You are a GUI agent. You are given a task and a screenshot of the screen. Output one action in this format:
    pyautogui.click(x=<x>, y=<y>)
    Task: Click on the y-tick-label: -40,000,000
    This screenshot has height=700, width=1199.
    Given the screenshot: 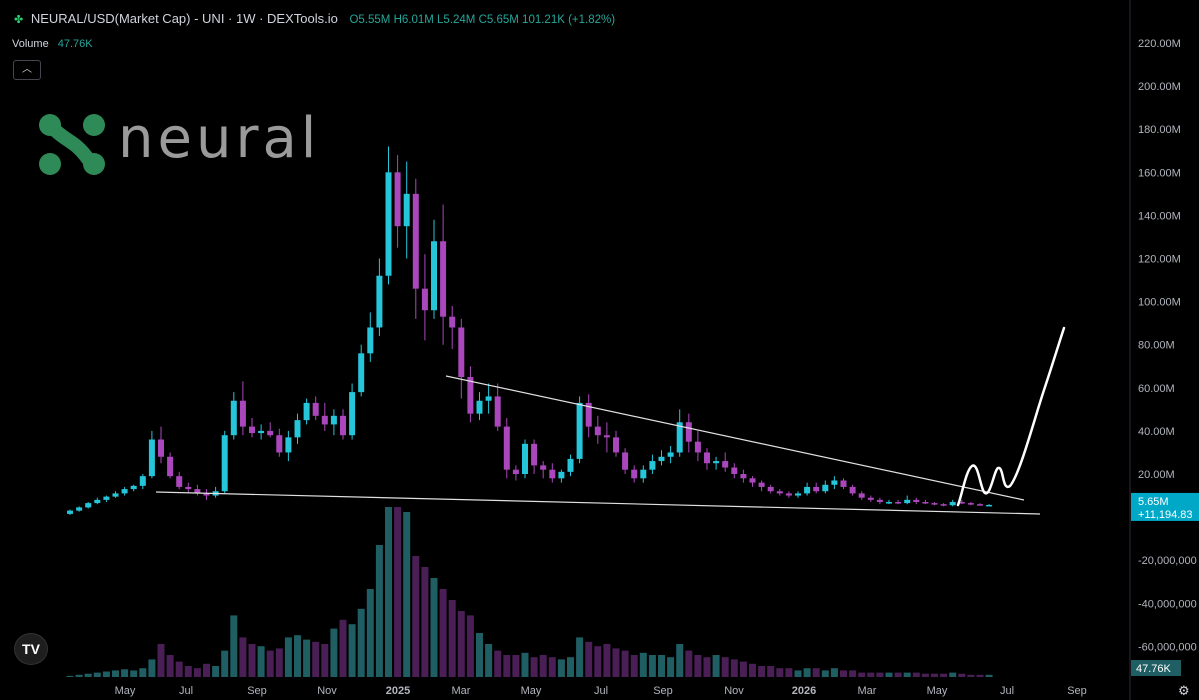 What is the action you would take?
    pyautogui.click(x=1167, y=604)
    